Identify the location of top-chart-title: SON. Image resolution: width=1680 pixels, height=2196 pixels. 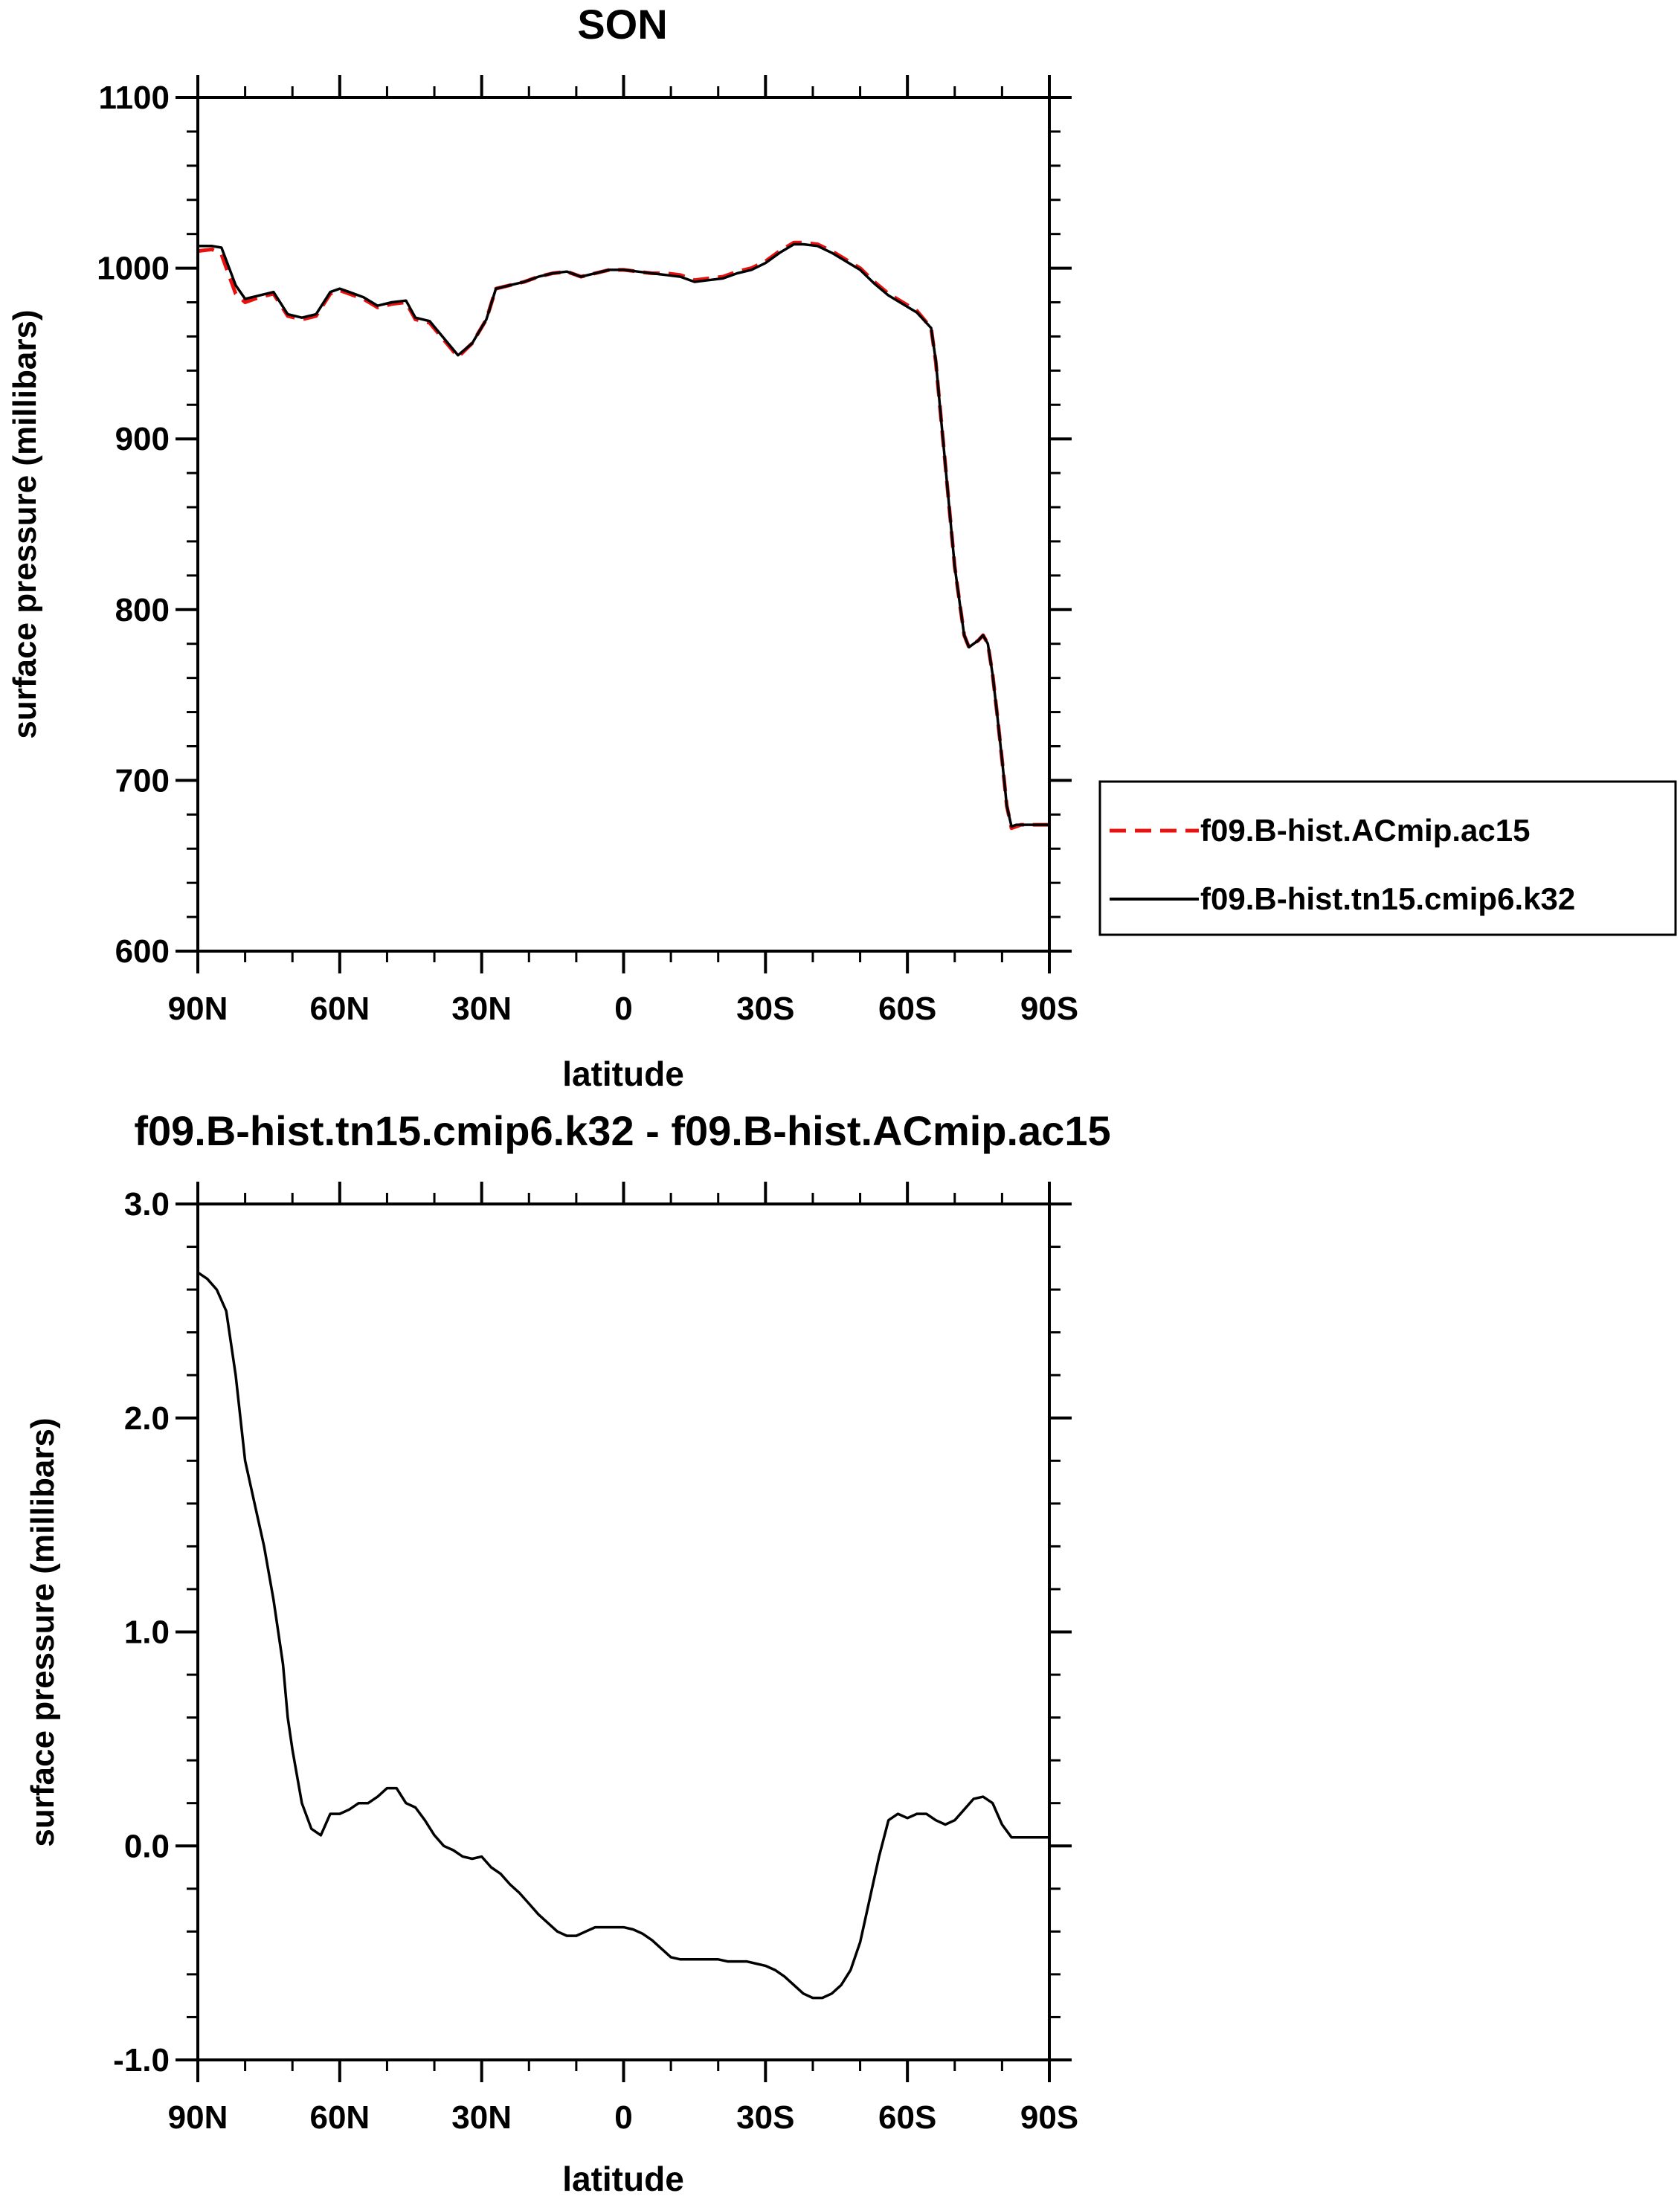
(622, 24).